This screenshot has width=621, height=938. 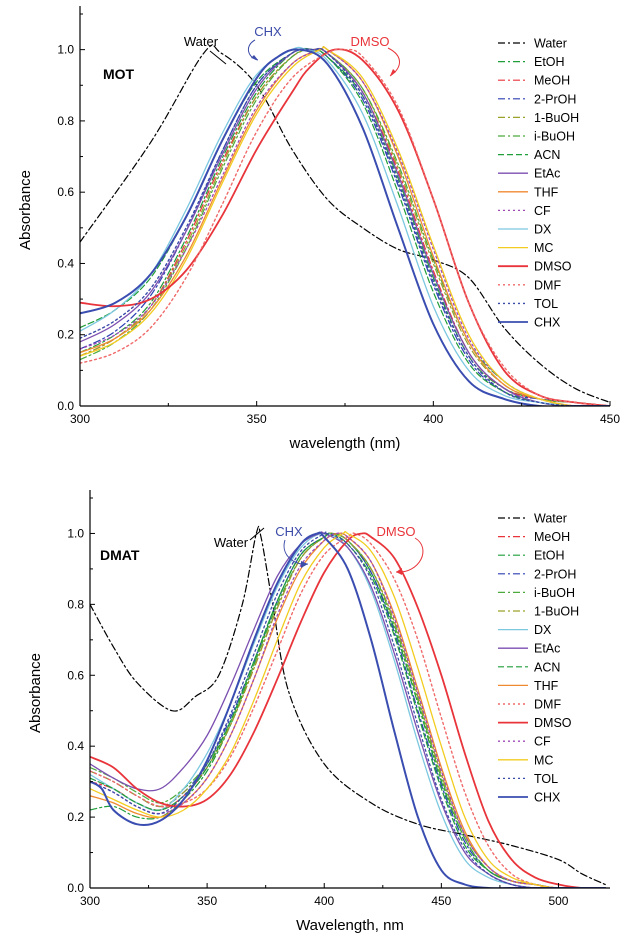 What do you see at coordinates (120, 555) in the screenshot?
I see `panel-label: DMAT` at bounding box center [120, 555].